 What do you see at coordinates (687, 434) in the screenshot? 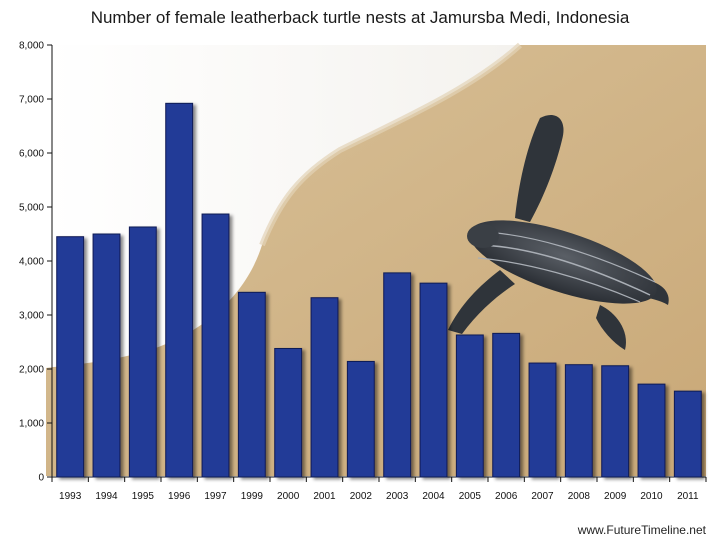
I see `bar-2011` at bounding box center [687, 434].